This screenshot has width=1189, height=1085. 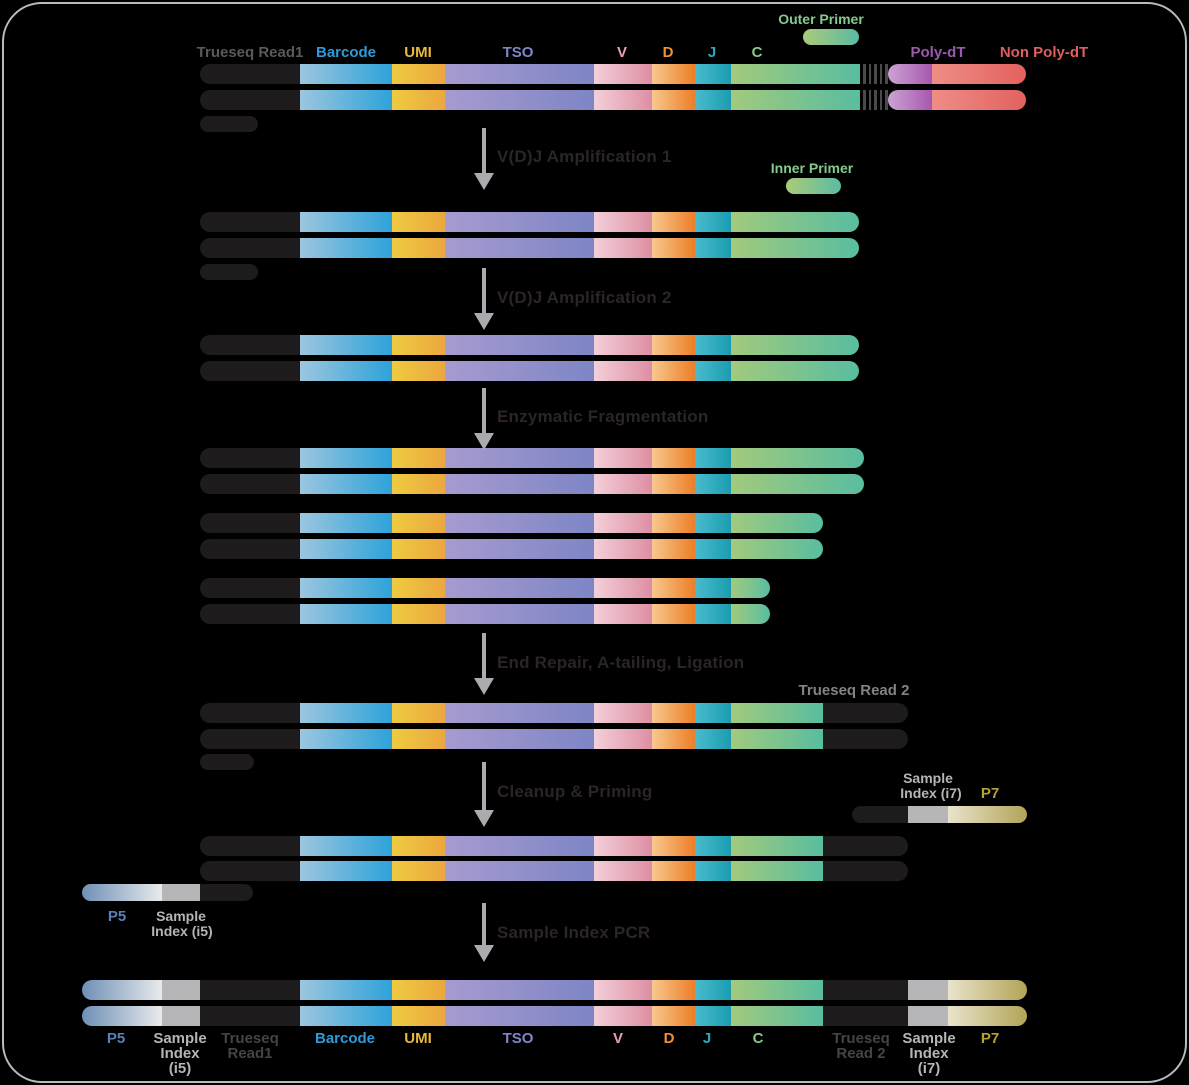 What do you see at coordinates (618, 1038) in the screenshot?
I see `label-v-bottom: V` at bounding box center [618, 1038].